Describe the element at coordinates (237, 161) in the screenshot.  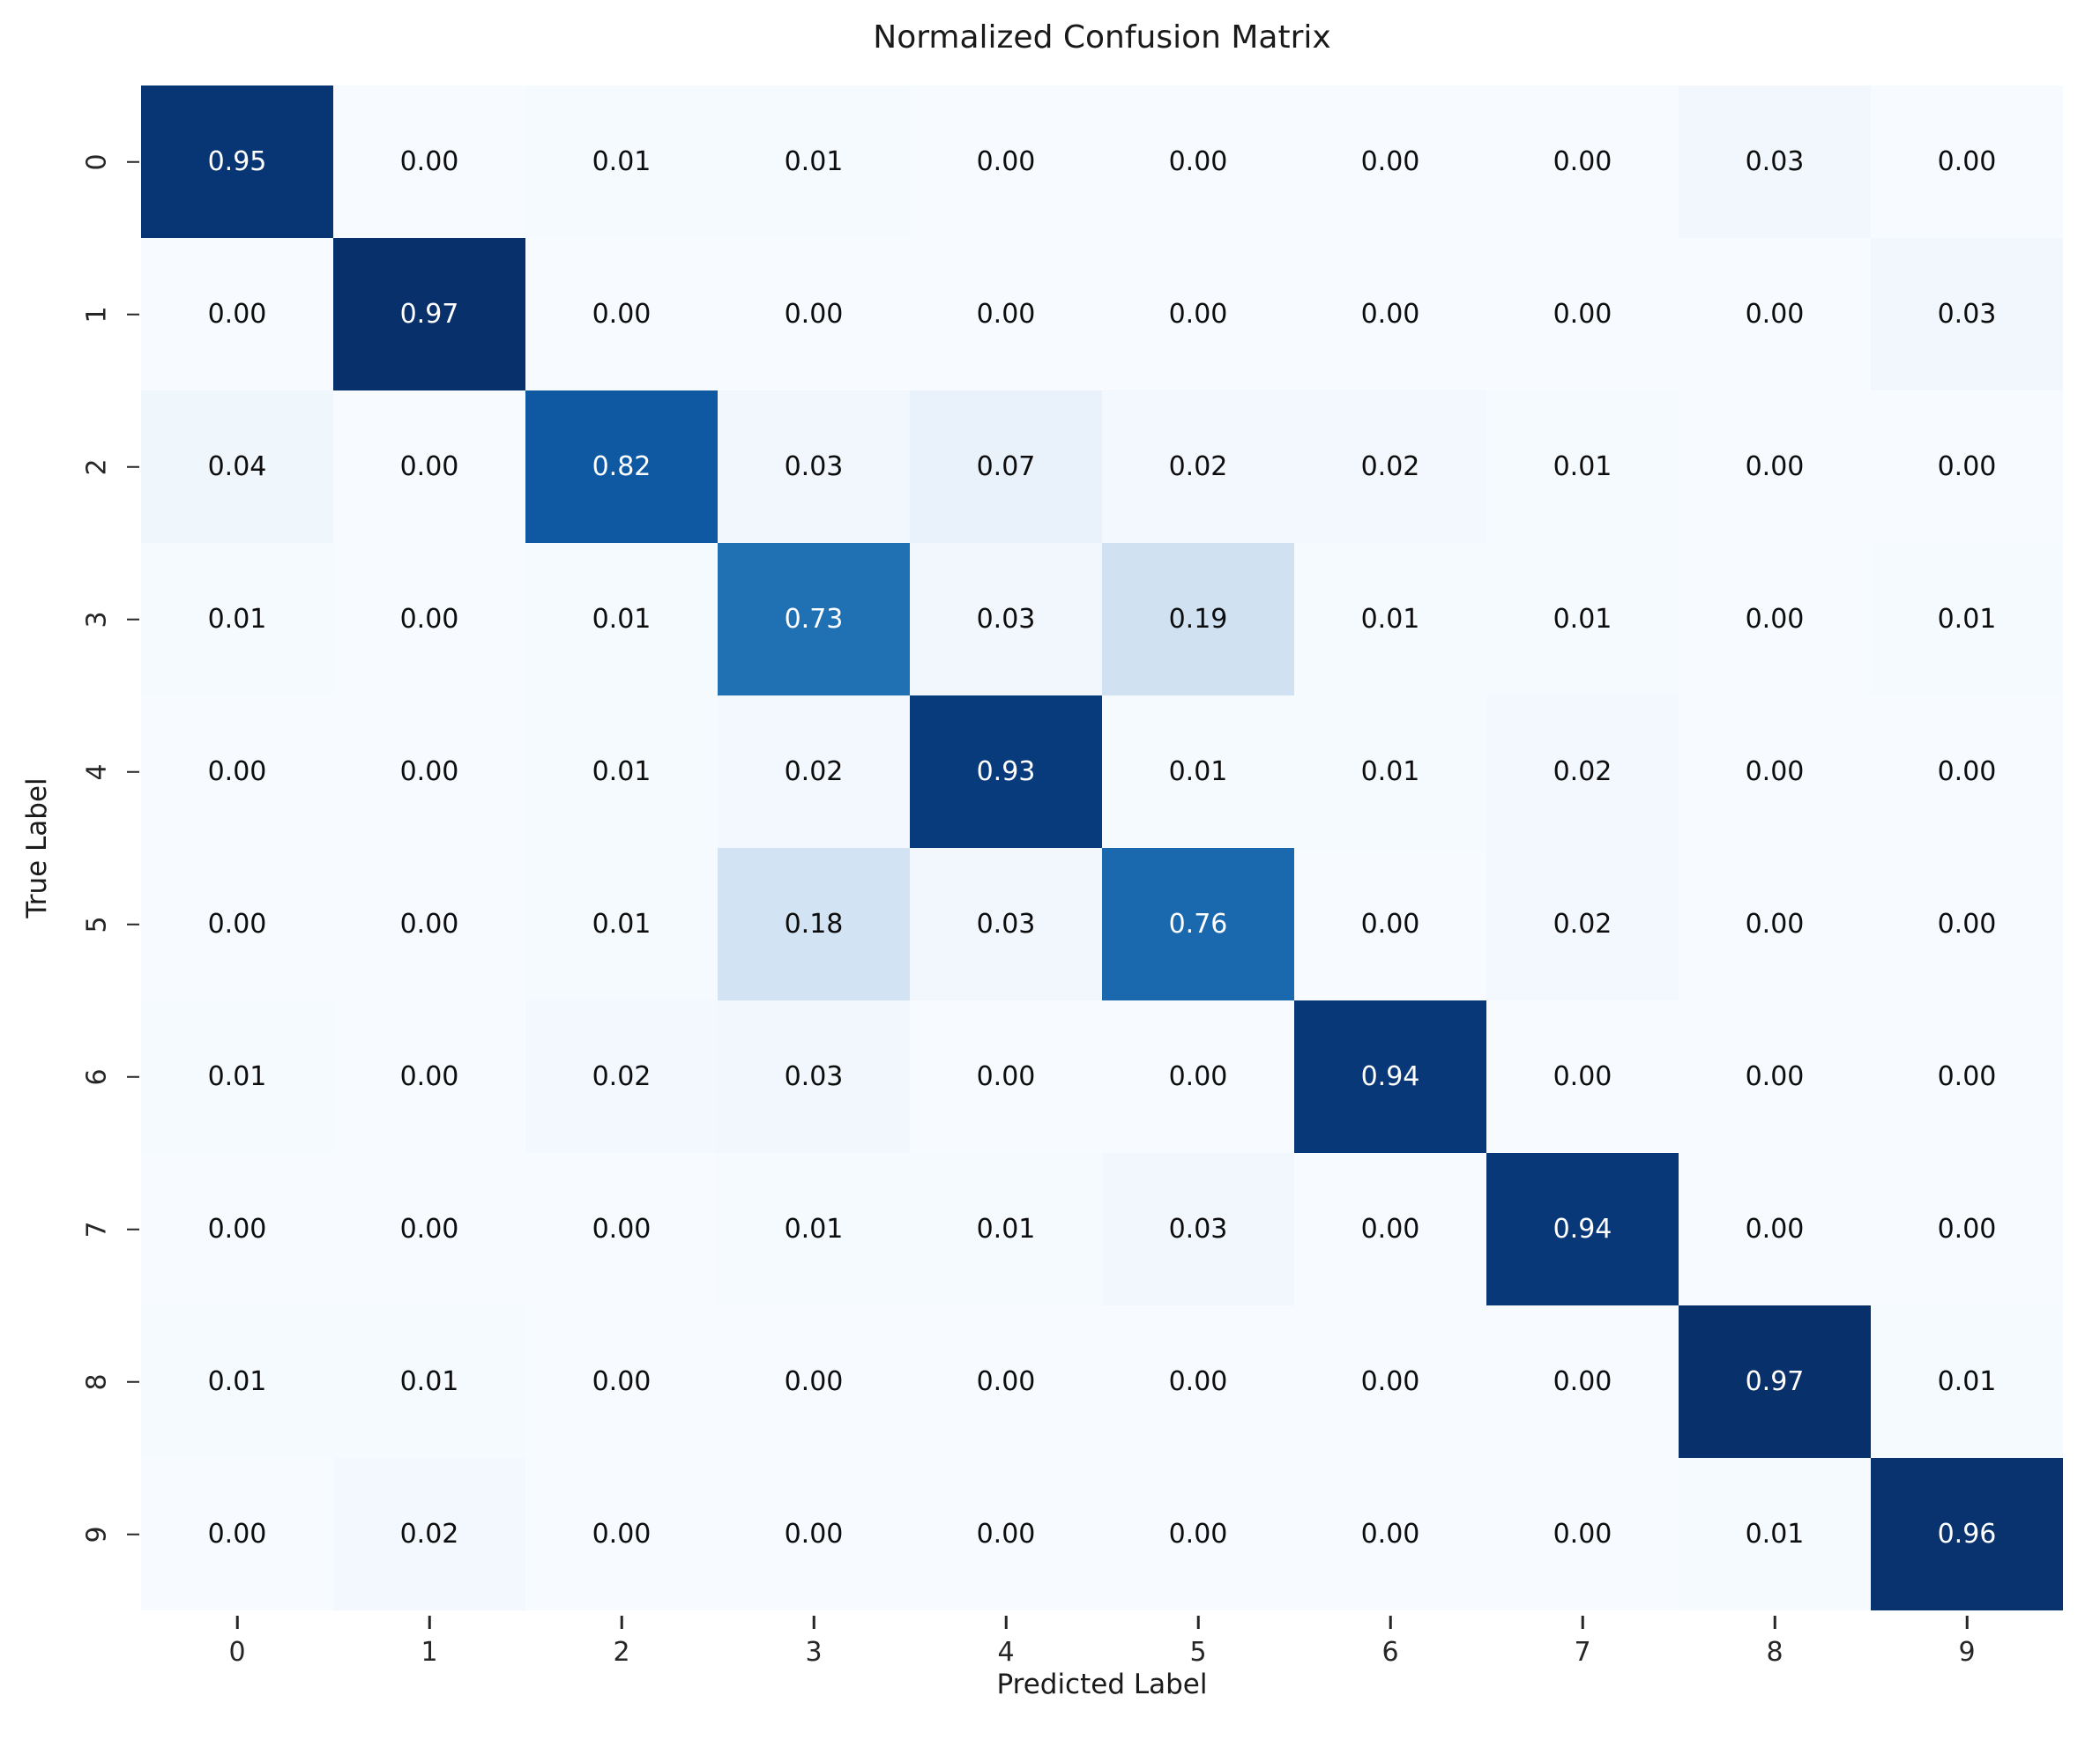
I see `cell-value: 0.95` at that location.